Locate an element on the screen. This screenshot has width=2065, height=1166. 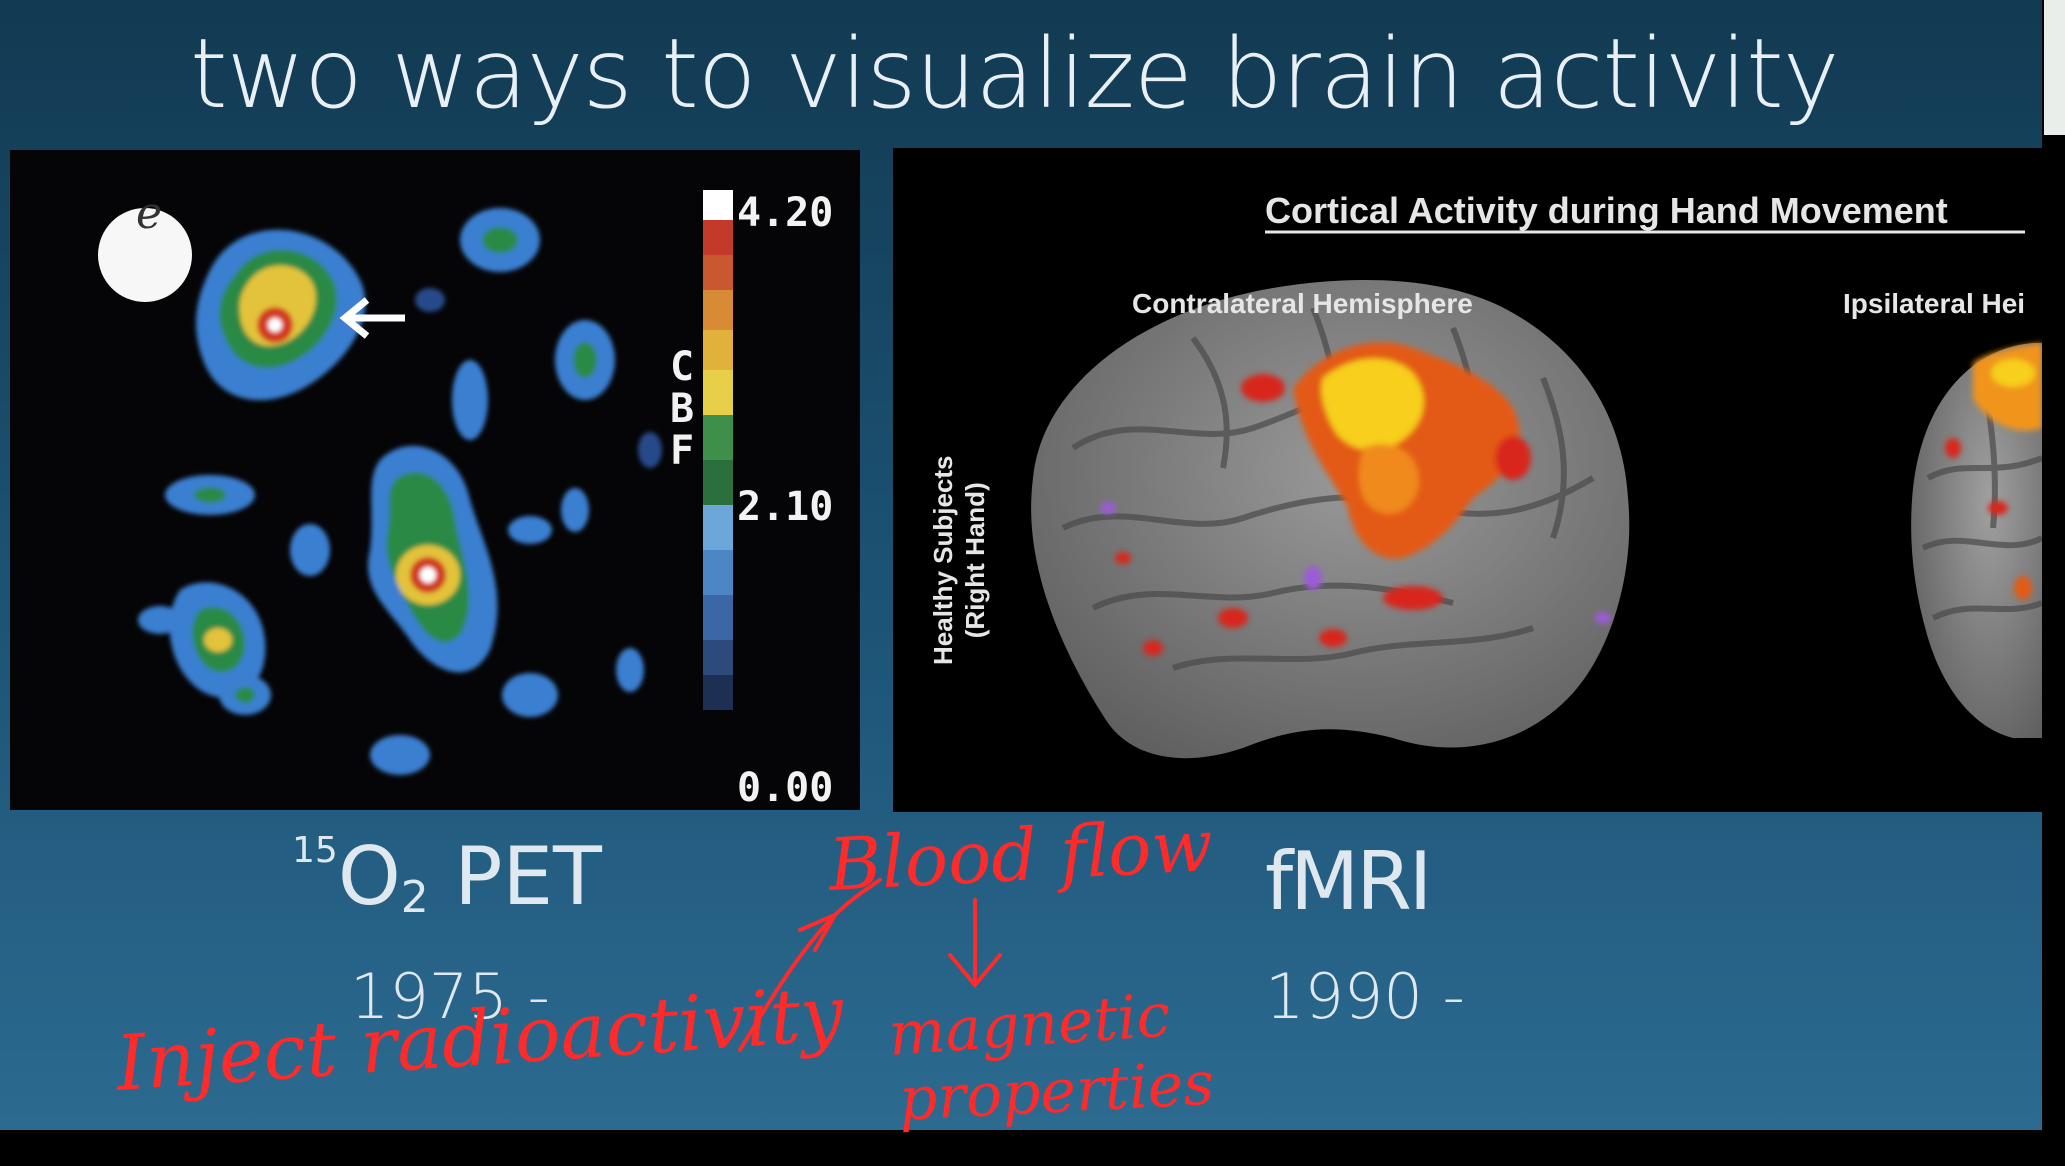
fmri-caption: fMRI is located at coordinates (1348, 881).